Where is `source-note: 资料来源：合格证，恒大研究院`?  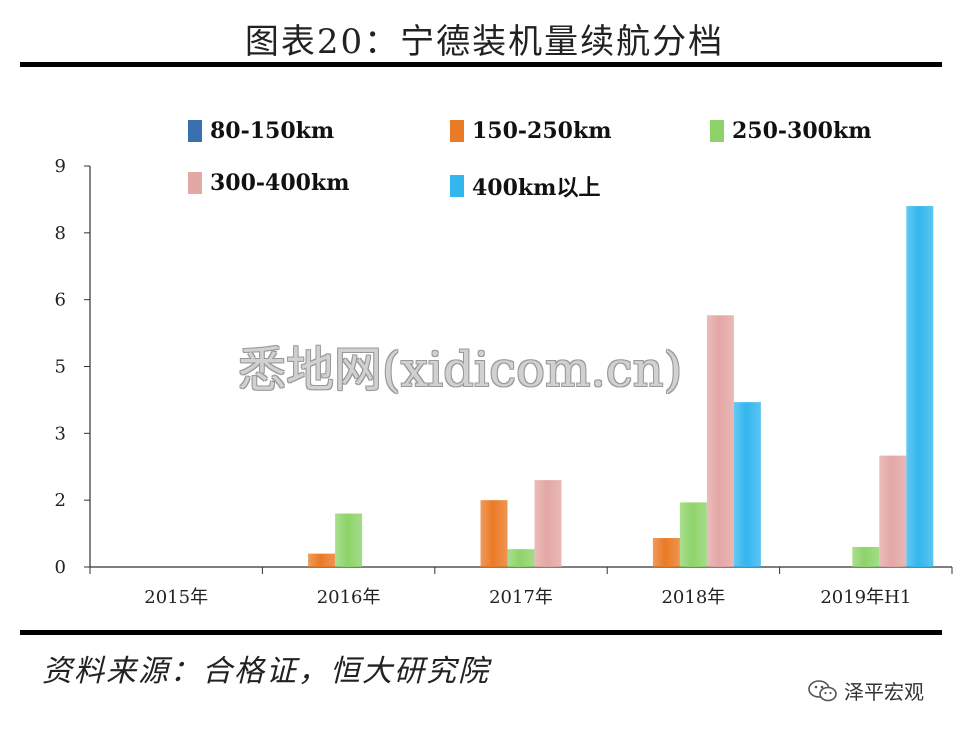 source-note: 资料来源：合格证，恒大研究院 is located at coordinates (266, 671).